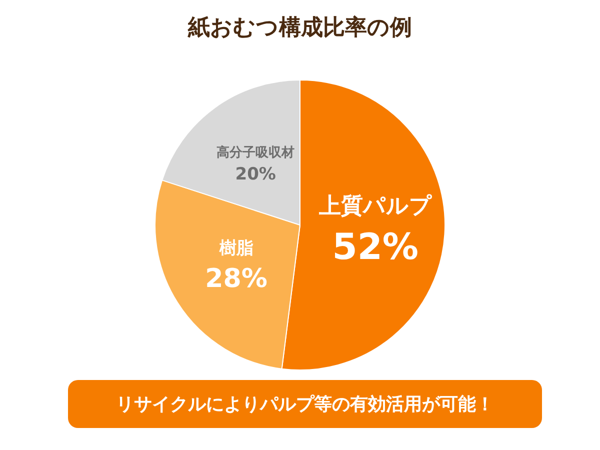 This screenshot has height=450, width=600. What do you see at coordinates (255, 174) in the screenshot?
I see `data-label: 20%` at bounding box center [255, 174].